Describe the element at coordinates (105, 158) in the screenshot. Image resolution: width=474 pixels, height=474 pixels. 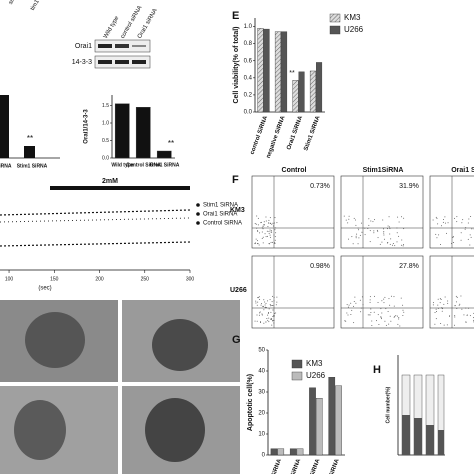
I see `y-tick-label: 0.0` at that location.